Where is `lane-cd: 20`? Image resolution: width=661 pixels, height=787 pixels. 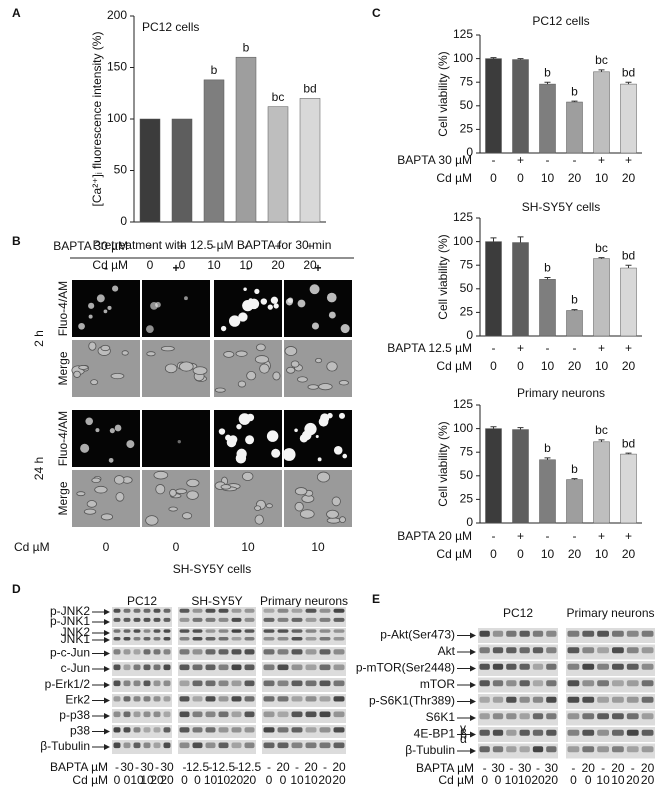
lane-cd: 20 is located at coordinates (157, 780).